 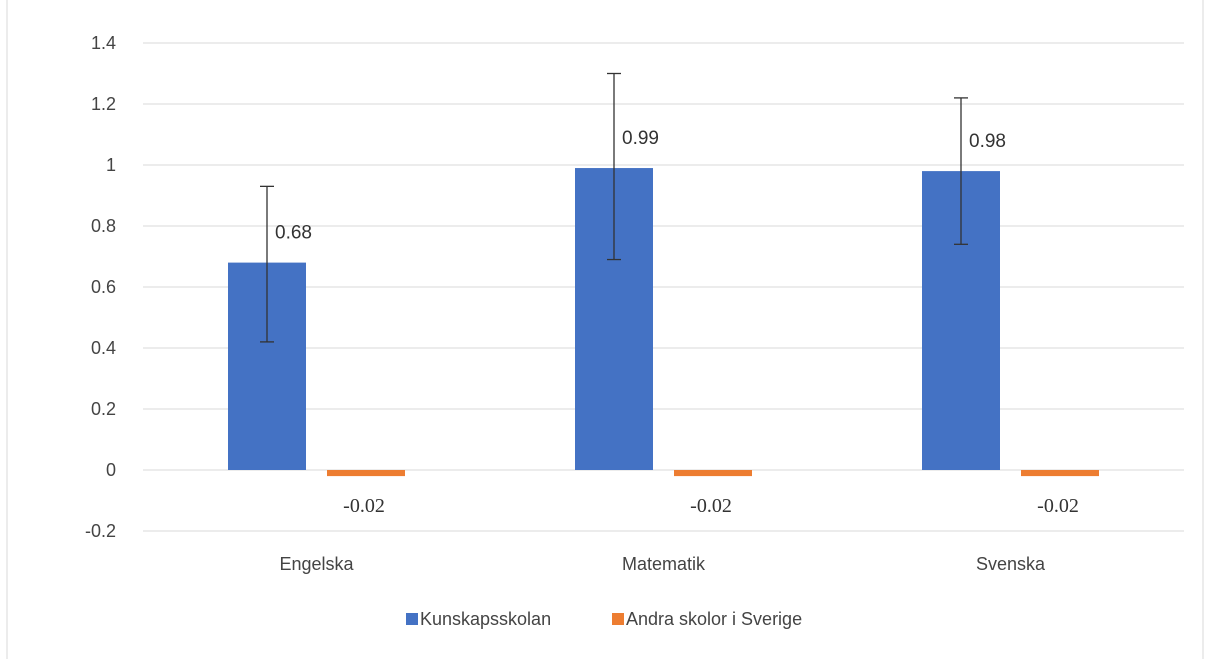 What do you see at coordinates (293, 233) in the screenshot?
I see `data-label: 0.68` at bounding box center [293, 233].